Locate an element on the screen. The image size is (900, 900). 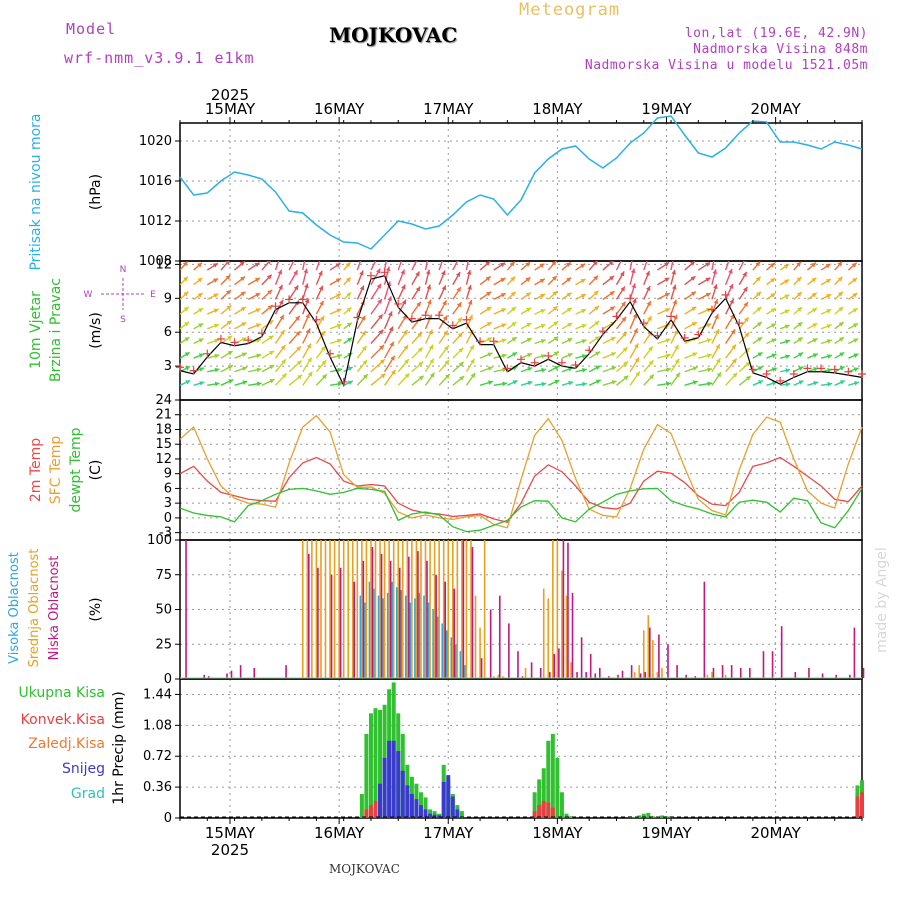
model-label: Model is located at coordinates (91, 29).